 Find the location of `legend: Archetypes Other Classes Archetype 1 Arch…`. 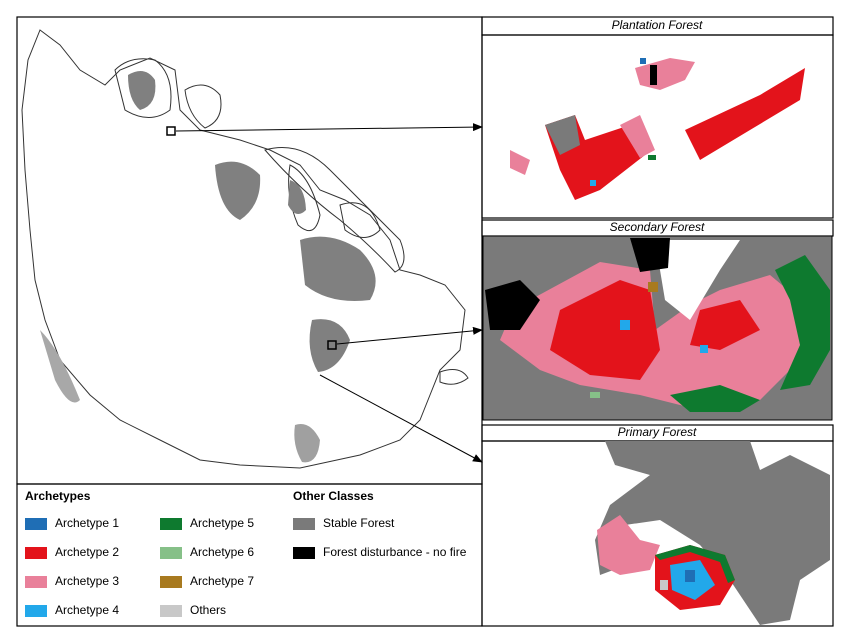

legend: Archetypes Other Classes Archetype 1 Arch… is located at coordinates (246, 553).